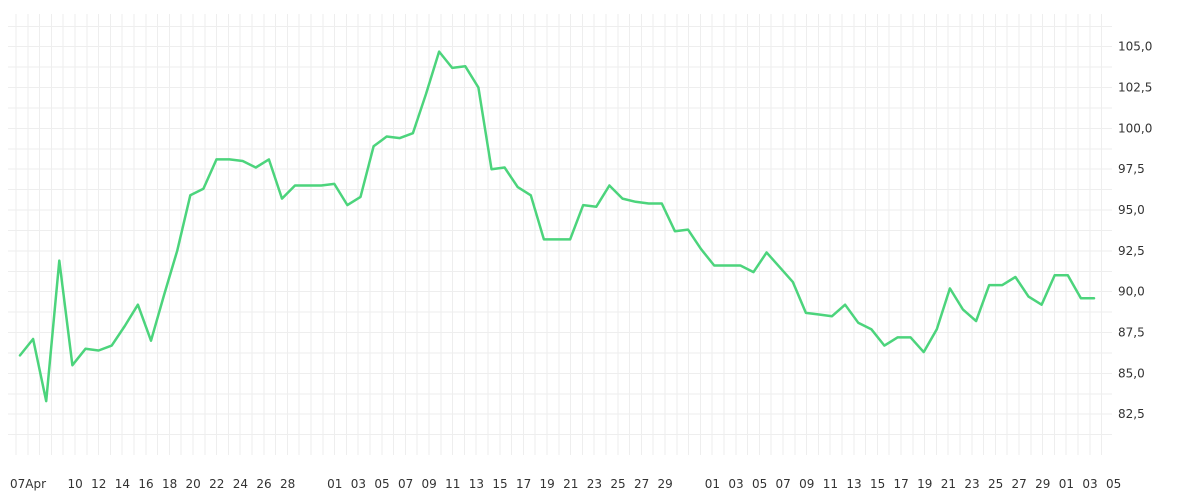  What do you see at coordinates (1131, 333) in the screenshot?
I see `y-tick-label: 87,5` at bounding box center [1131, 333].